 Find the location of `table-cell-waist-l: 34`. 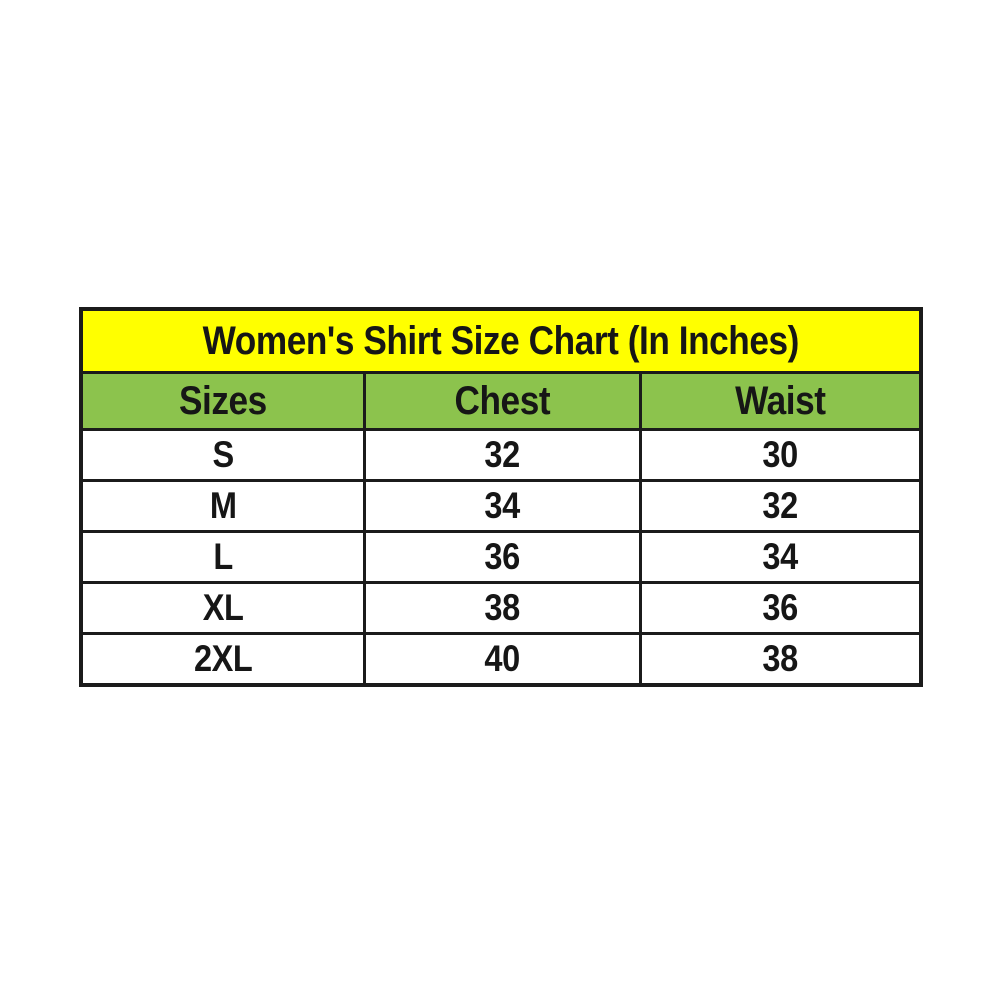

table-cell-waist-l: 34 is located at coordinates (780, 557).